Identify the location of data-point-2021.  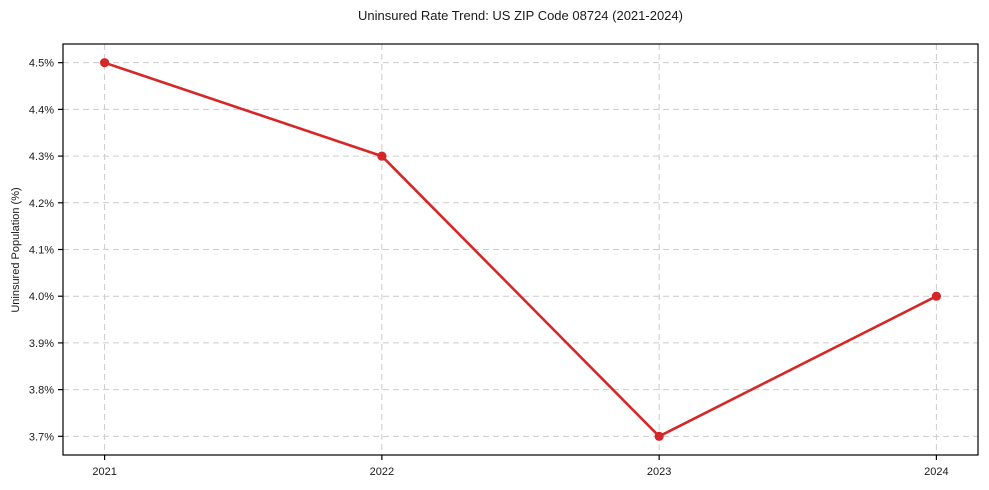
(104, 63).